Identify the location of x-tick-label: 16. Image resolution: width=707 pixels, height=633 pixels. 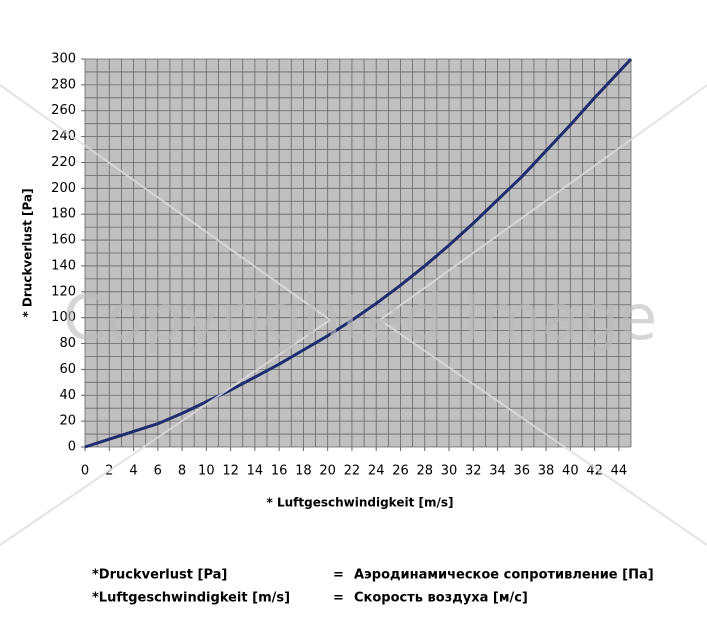
(279, 471).